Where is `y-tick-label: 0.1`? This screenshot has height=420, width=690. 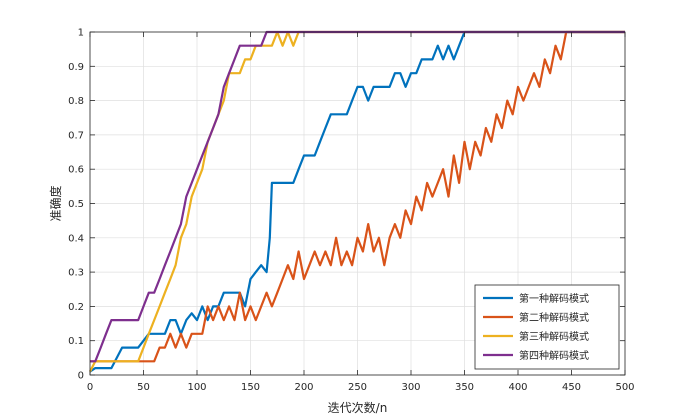
y-tick-label: 0.1 is located at coordinates (76, 341).